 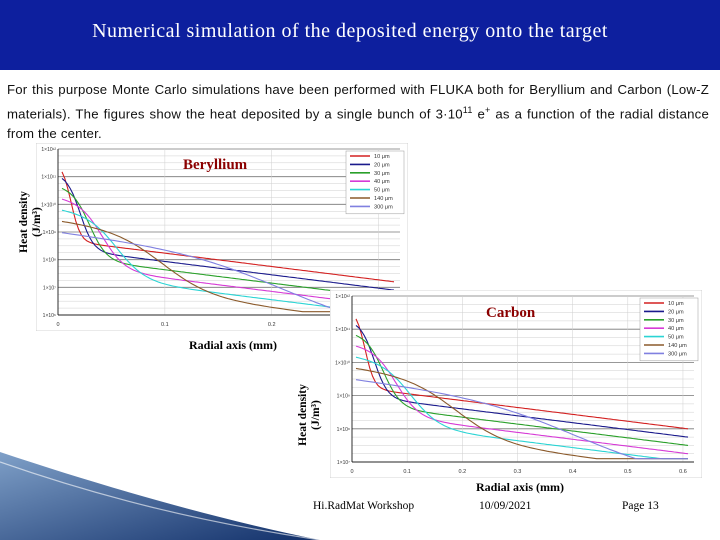 I want to click on carbon-ytick-label: 1×10⁸, so click(x=343, y=430).